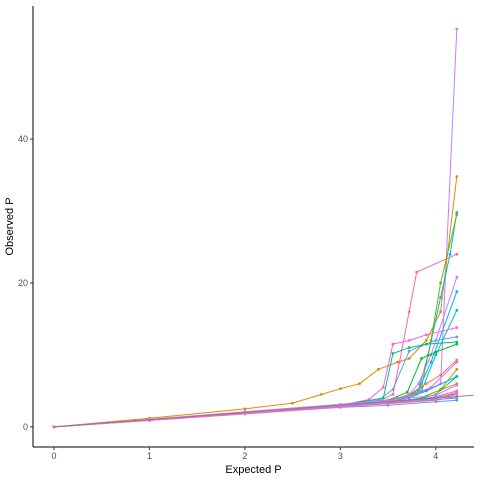 This screenshot has width=480, height=480. Describe the element at coordinates (340, 456) in the screenshot. I see `x-tick-label: 3` at that location.